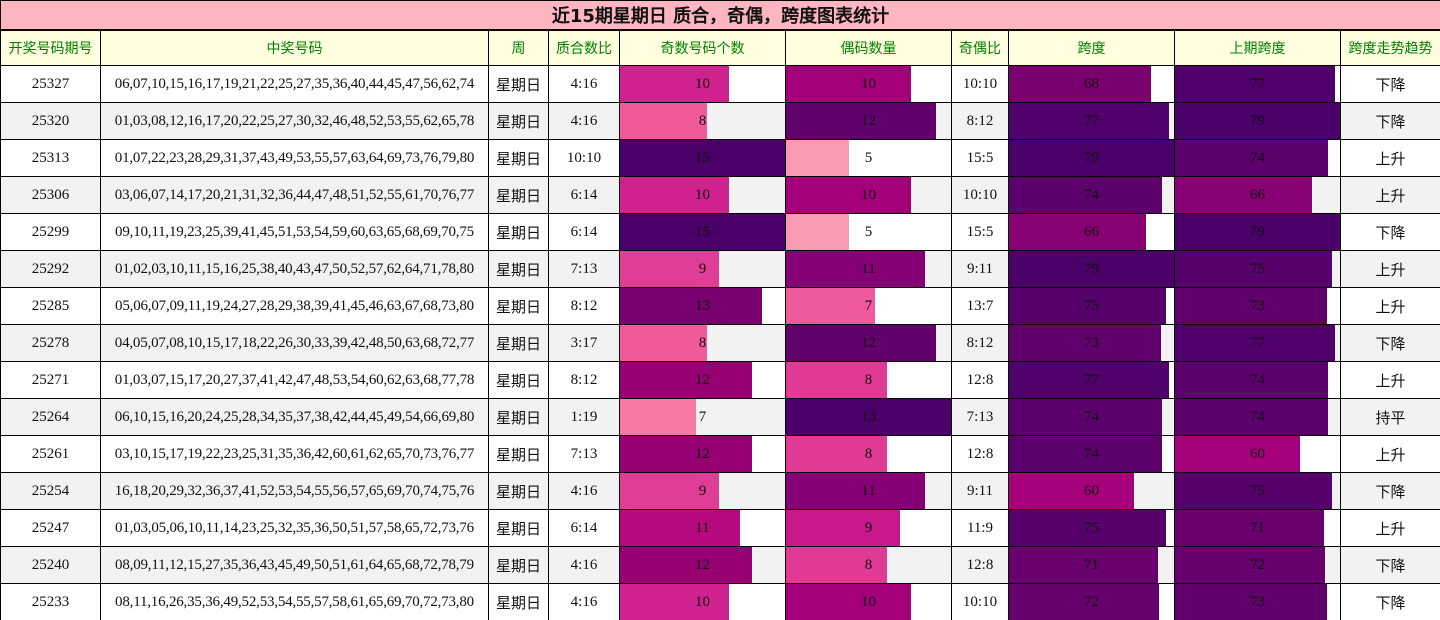 The width and height of the screenshot is (1440, 620). What do you see at coordinates (50, 121) in the screenshot?
I see `issue-cell: 25320` at bounding box center [50, 121].